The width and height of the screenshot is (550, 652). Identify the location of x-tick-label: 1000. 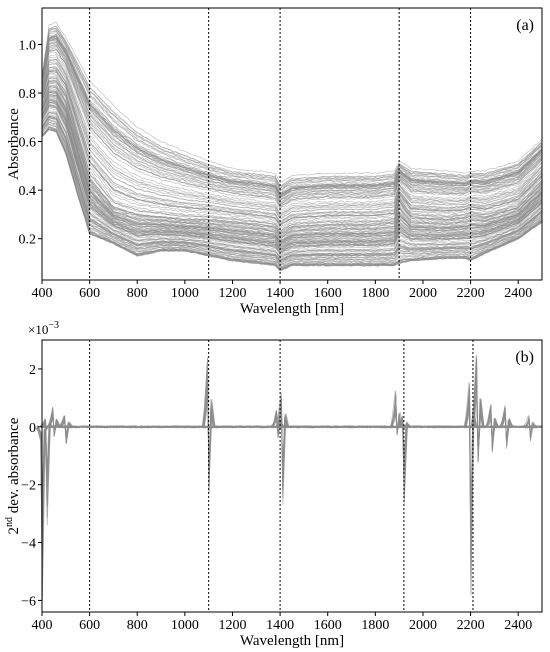
(185, 625).